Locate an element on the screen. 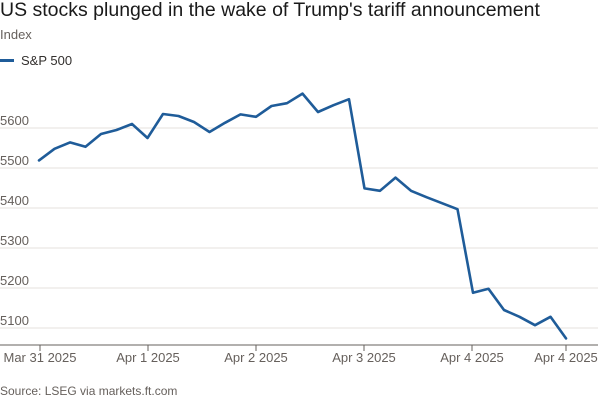  legend-swatch is located at coordinates (7, 60).